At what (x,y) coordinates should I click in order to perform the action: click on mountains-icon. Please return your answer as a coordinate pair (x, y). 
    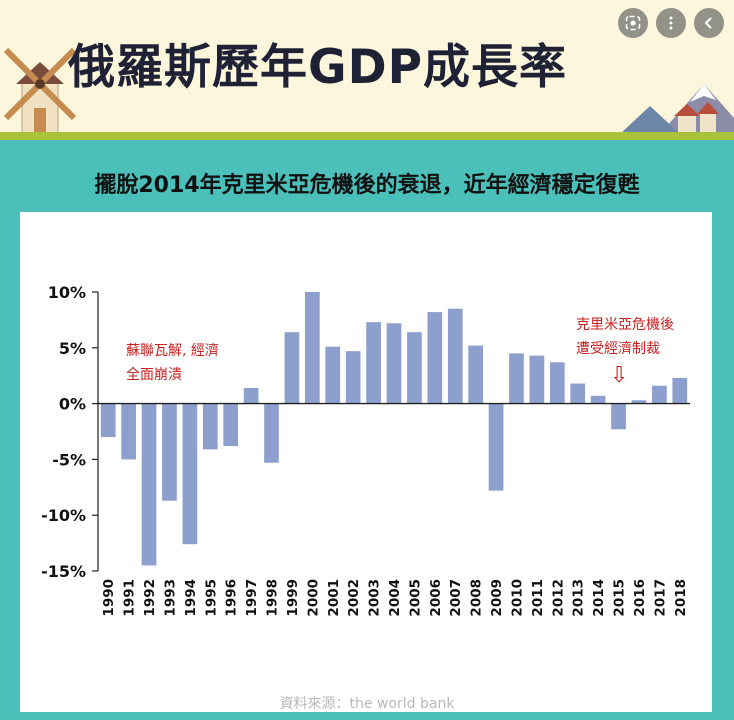
    Looking at the image, I should click on (677, 109).